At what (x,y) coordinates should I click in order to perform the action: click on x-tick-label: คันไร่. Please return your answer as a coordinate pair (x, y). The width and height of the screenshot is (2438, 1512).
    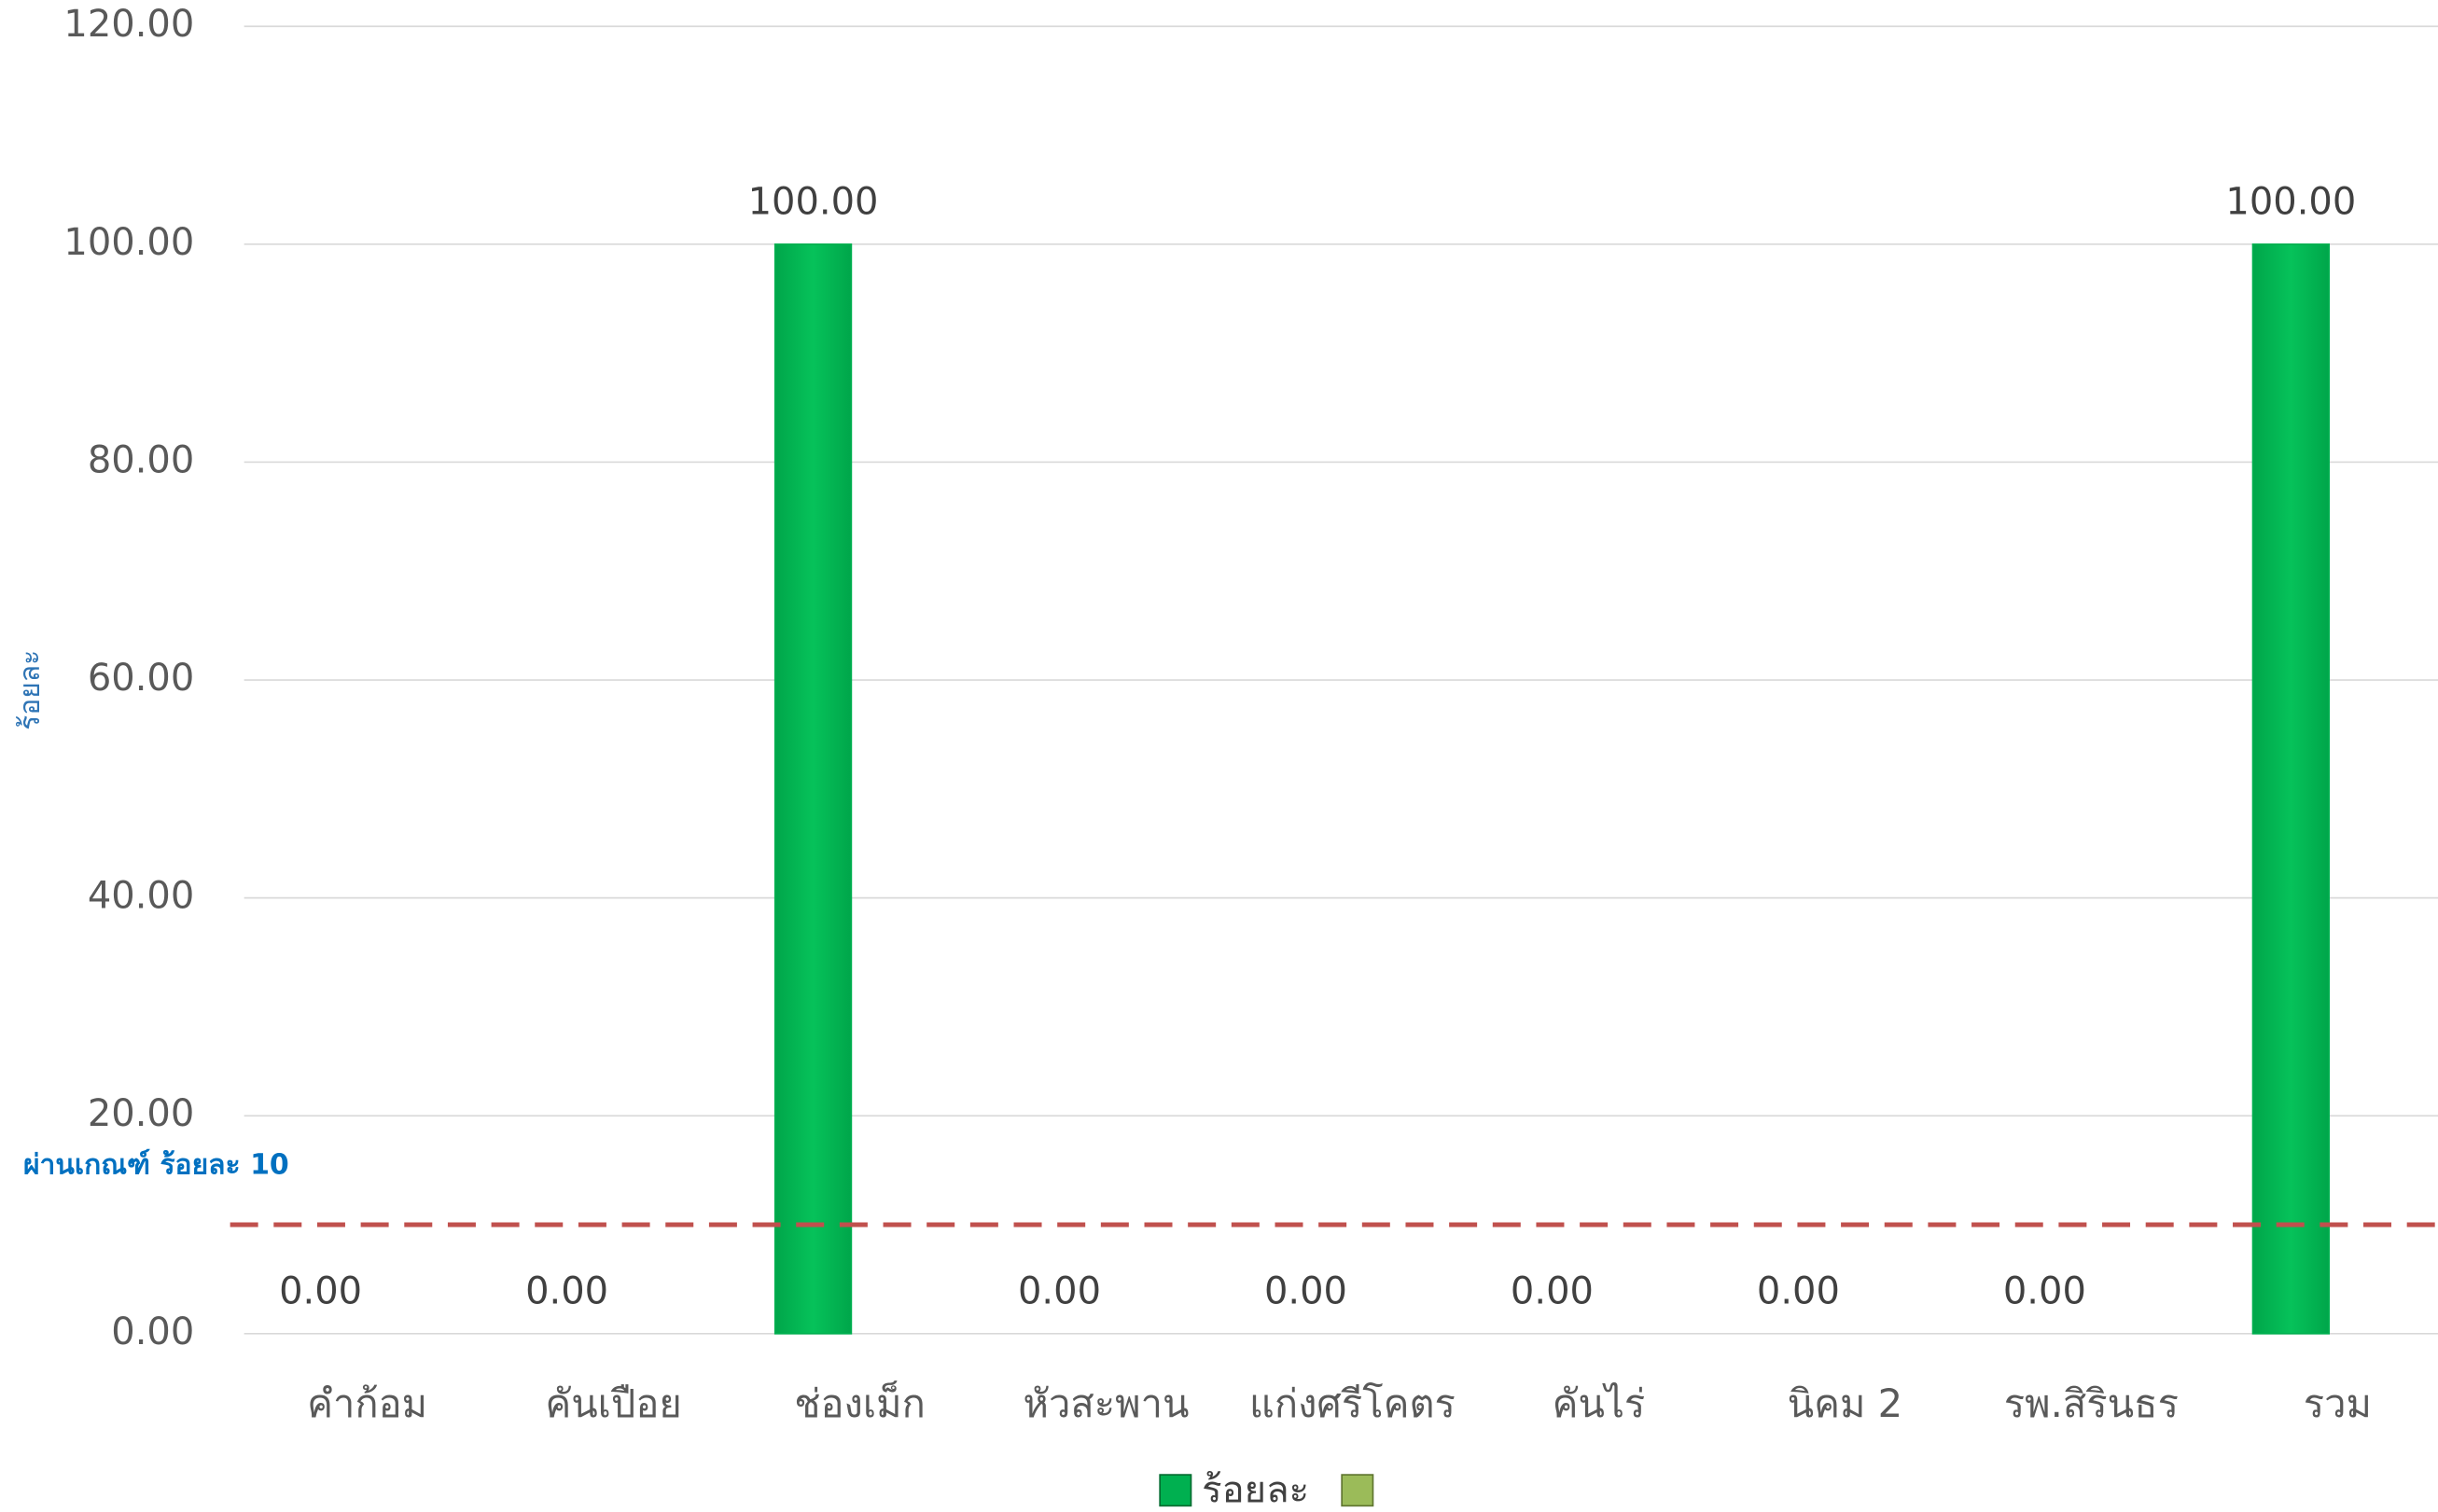
    Looking at the image, I should click on (1599, 1403).